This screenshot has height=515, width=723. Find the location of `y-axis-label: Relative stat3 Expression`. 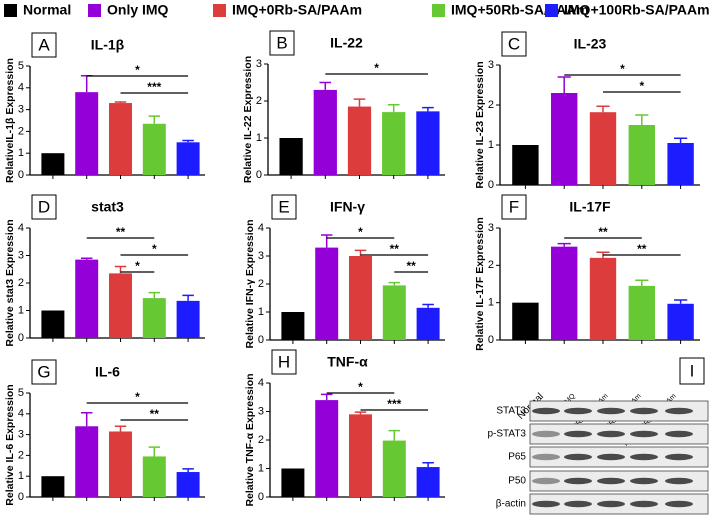

y-axis-label: Relative stat3 Expression is located at coordinates (10, 282).